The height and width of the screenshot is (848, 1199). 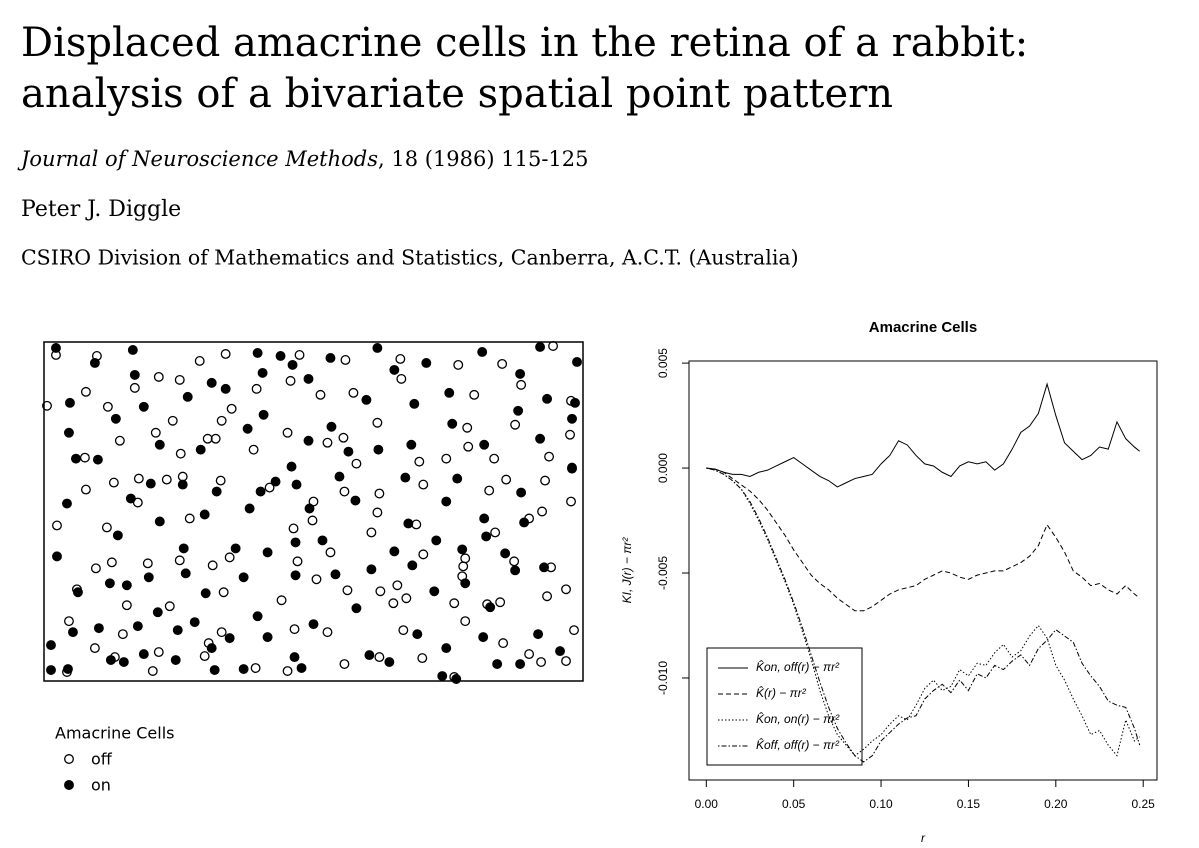 What do you see at coordinates (923, 435) in the screenshot?
I see `k-function-line` at bounding box center [923, 435].